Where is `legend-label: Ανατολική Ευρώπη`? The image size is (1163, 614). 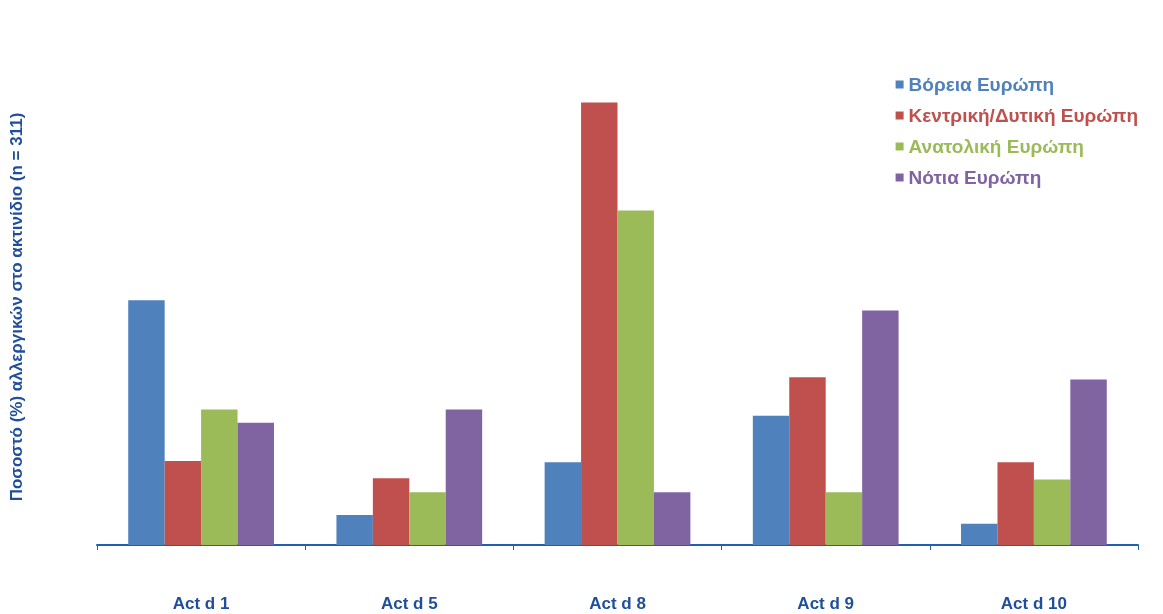
legend-label: Ανατολική Ευρώπη is located at coordinates (996, 146).